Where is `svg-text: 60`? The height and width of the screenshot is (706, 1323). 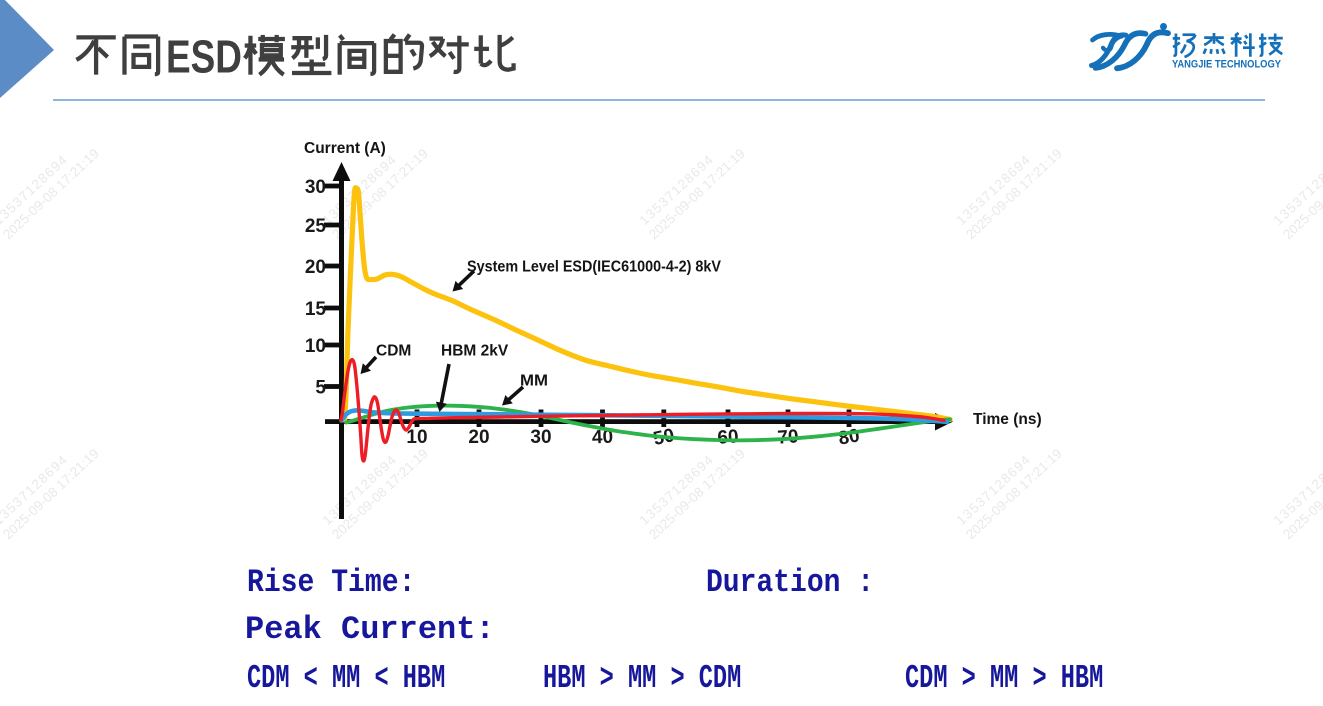 svg-text: 60 is located at coordinates (728, 437).